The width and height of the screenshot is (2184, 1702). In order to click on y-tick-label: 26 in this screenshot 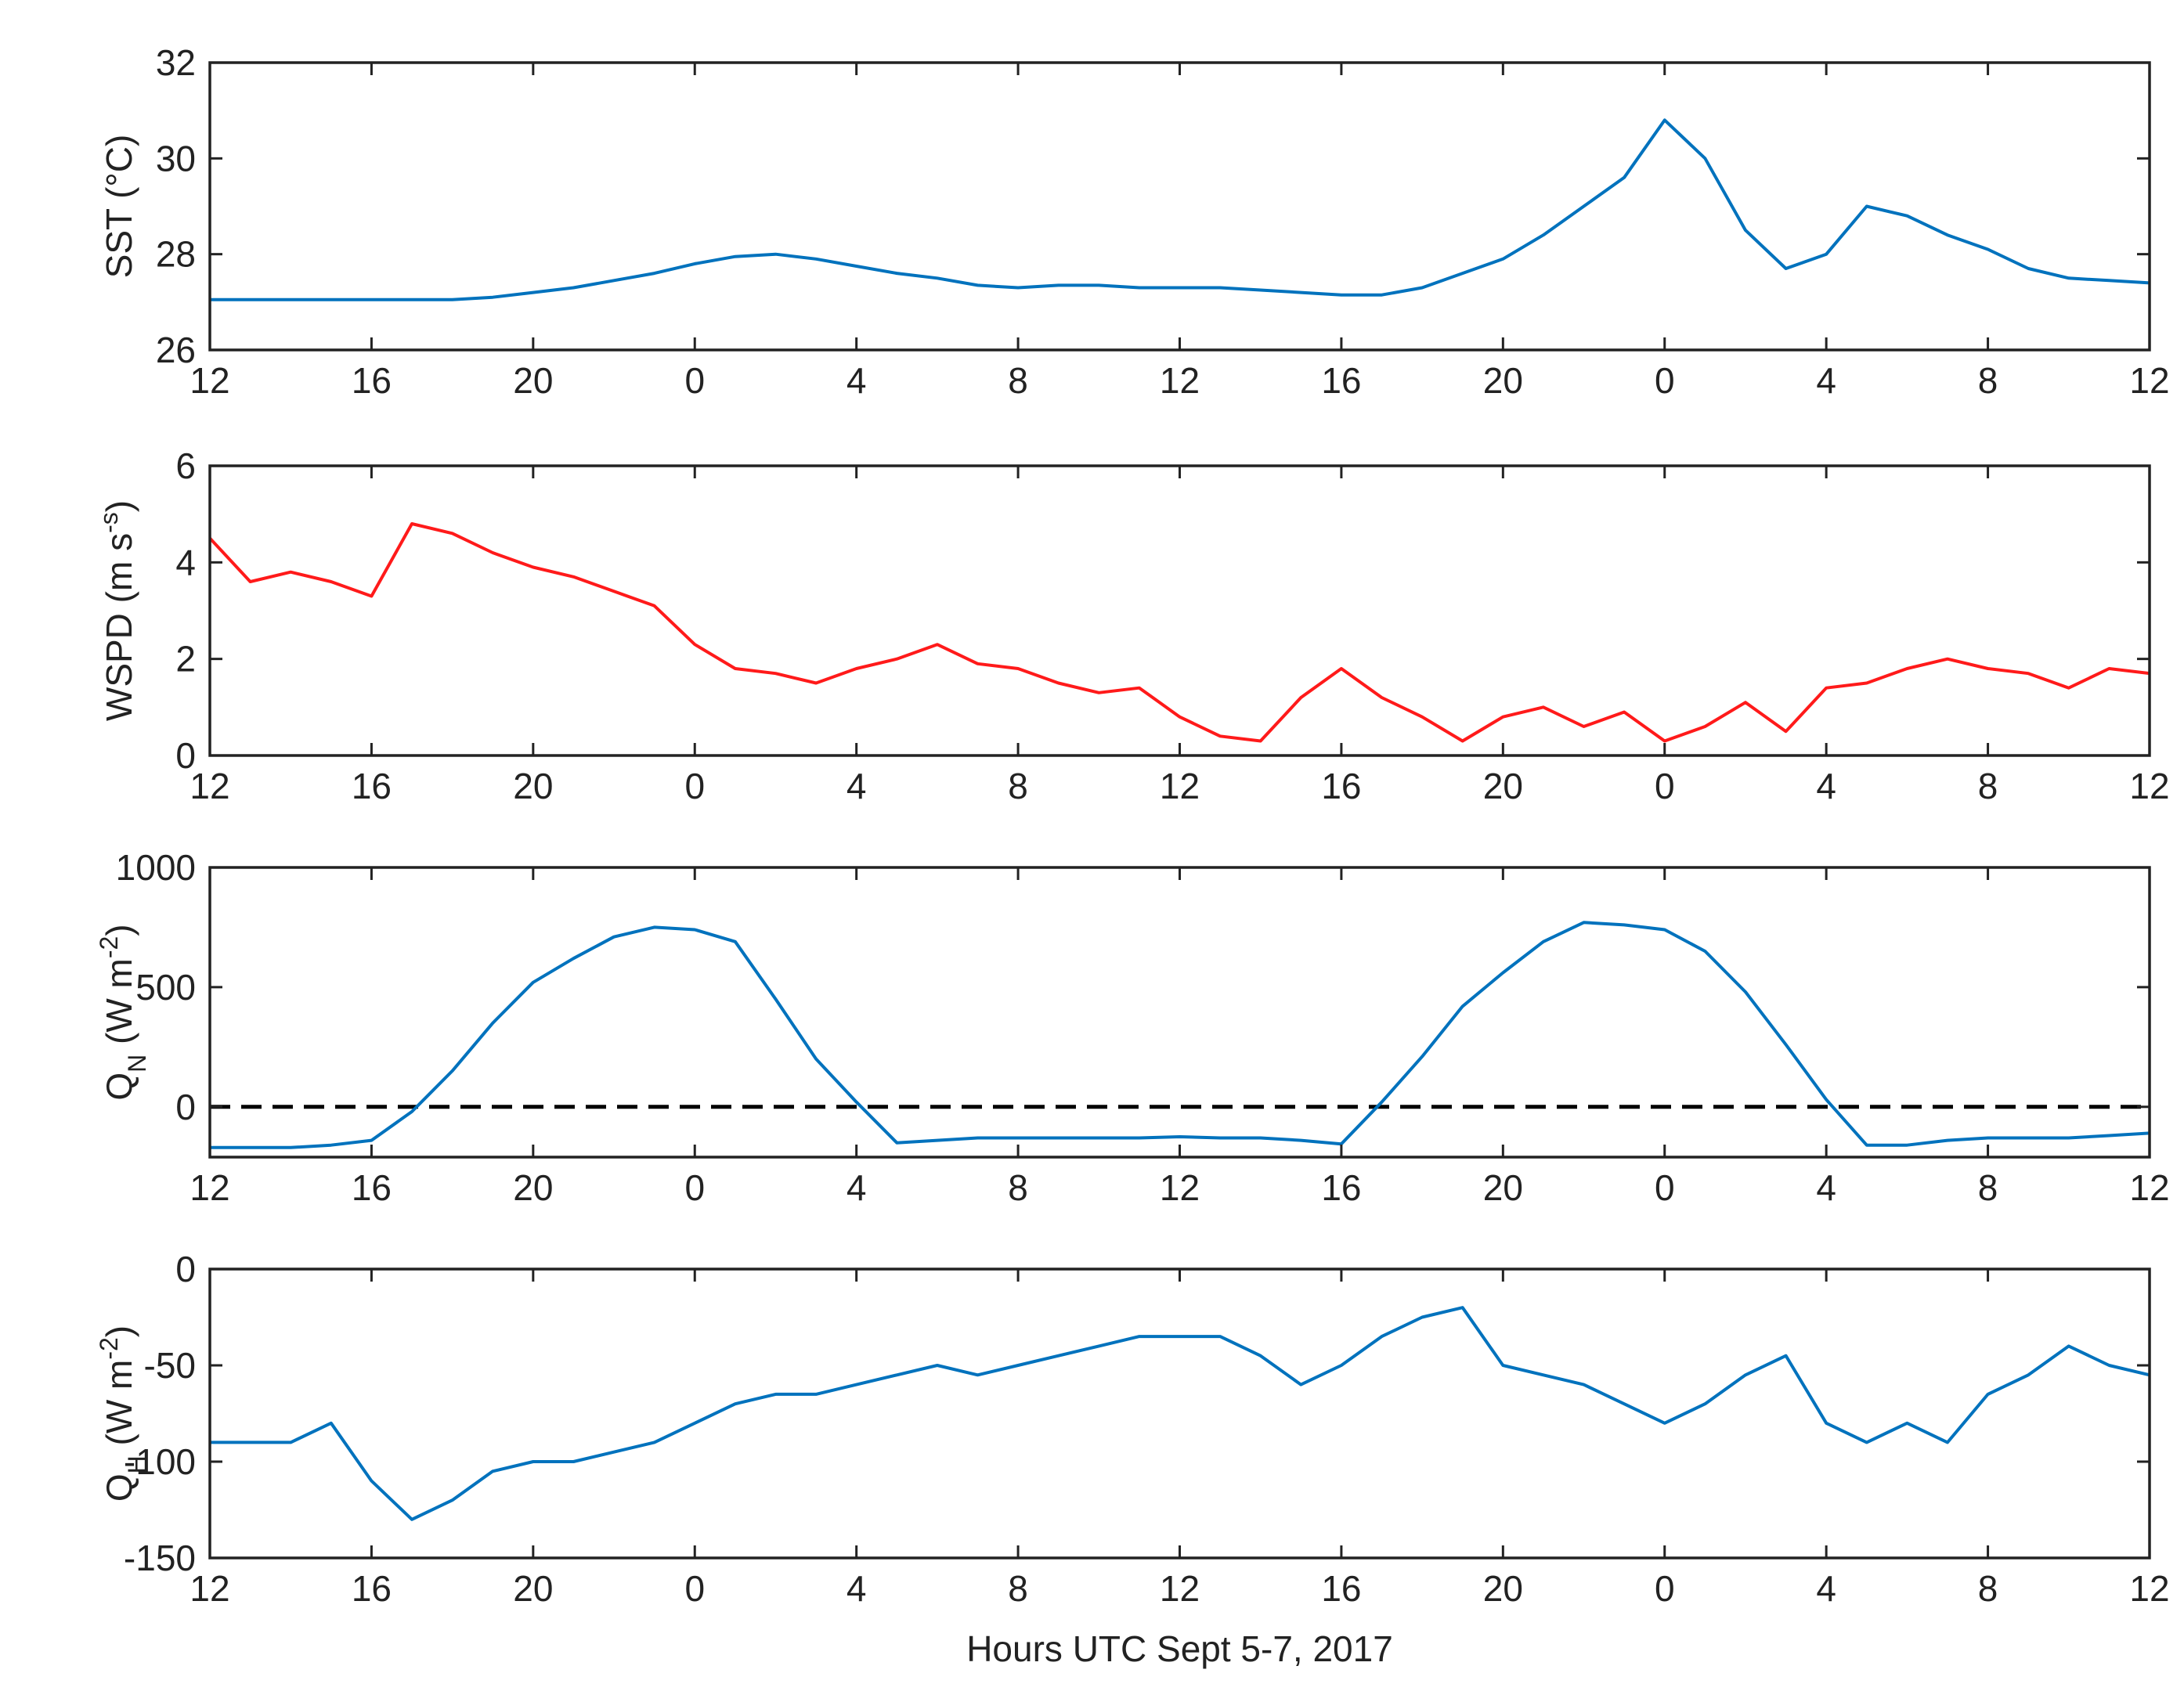, I will do `click(176, 350)`.